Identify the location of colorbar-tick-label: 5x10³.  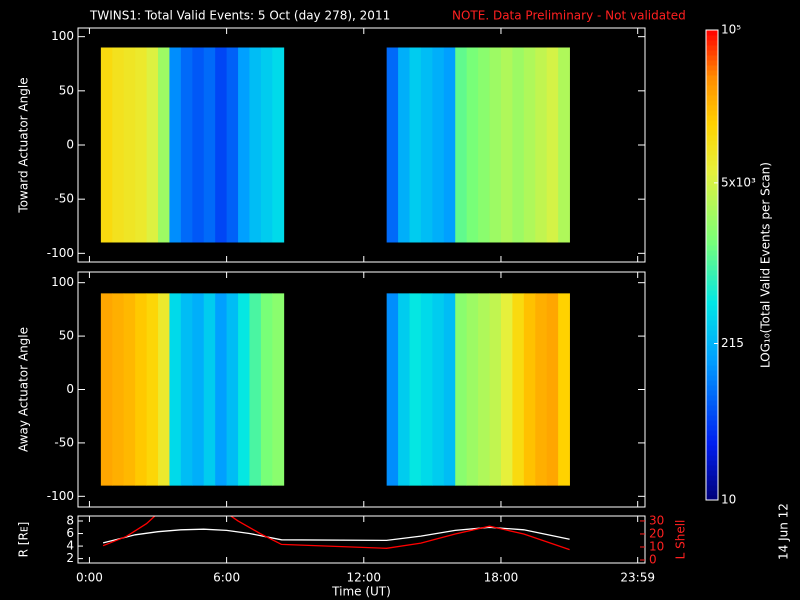
(738, 182).